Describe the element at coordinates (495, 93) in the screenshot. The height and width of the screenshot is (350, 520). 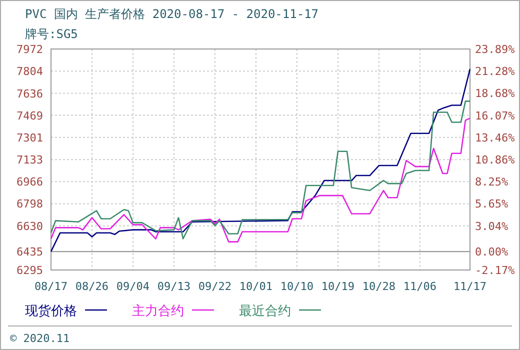
I see `y2-tick-label: 18.68%` at that location.